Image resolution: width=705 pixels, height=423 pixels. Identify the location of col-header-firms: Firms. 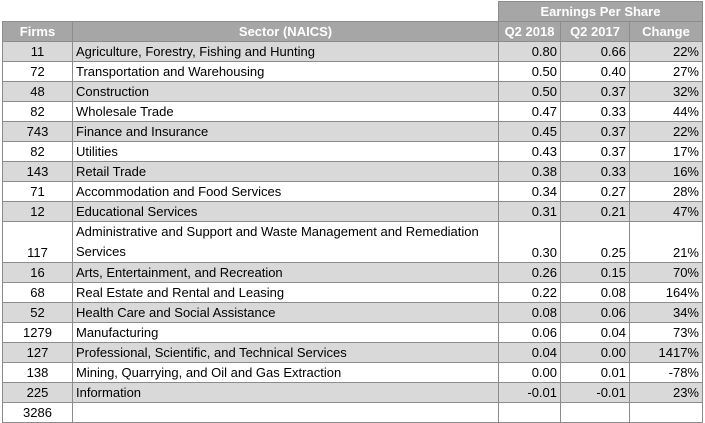
(37, 31).